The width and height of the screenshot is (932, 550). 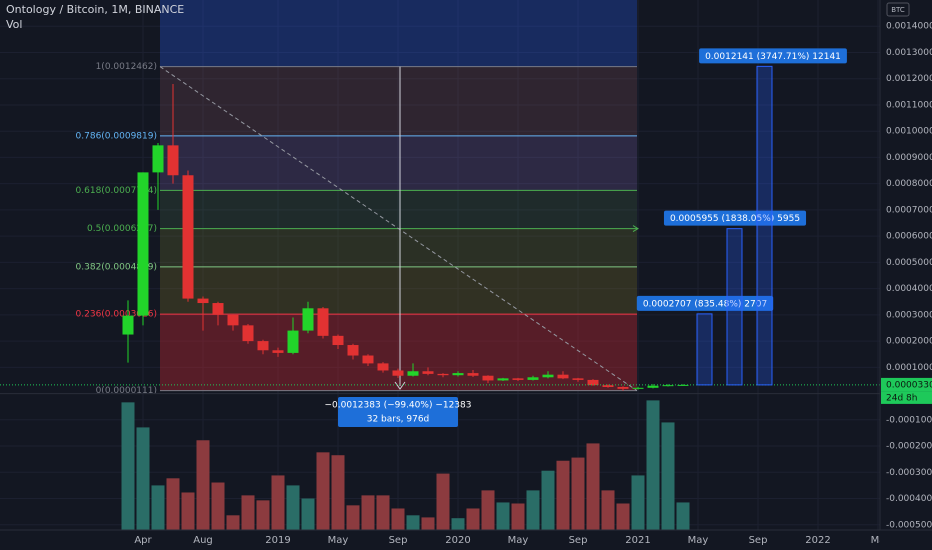 I want to click on fib-level-label: 0.5(0.0006287), so click(x=122, y=229).